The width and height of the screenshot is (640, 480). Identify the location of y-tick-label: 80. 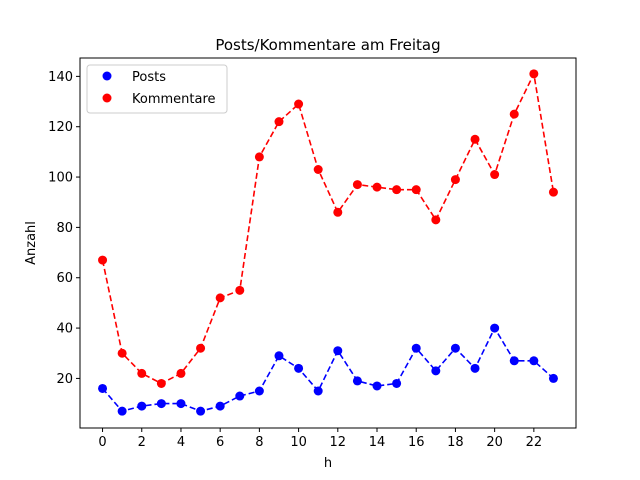
(64, 228).